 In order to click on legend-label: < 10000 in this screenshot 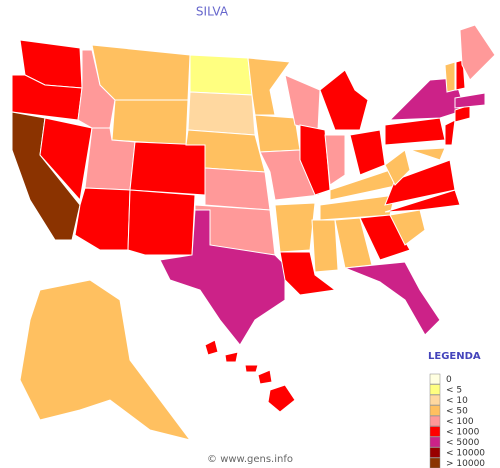, I will do `click(465, 454)`.